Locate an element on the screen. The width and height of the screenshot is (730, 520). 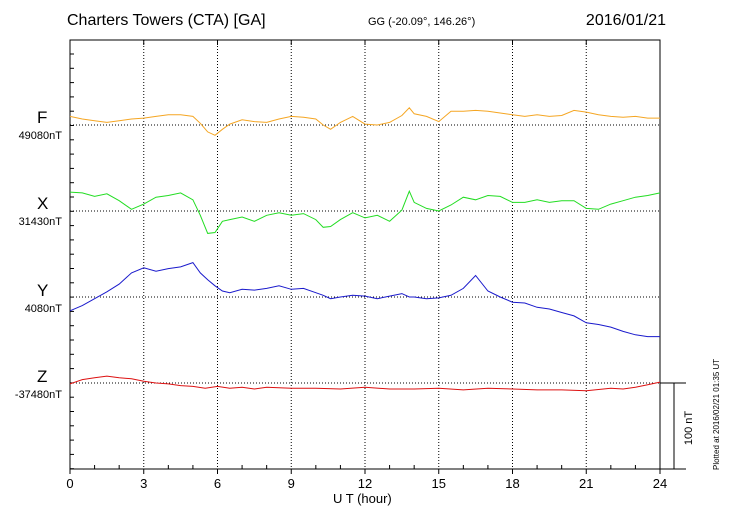
baseline-label-y: 4080nT is located at coordinates (43, 309).